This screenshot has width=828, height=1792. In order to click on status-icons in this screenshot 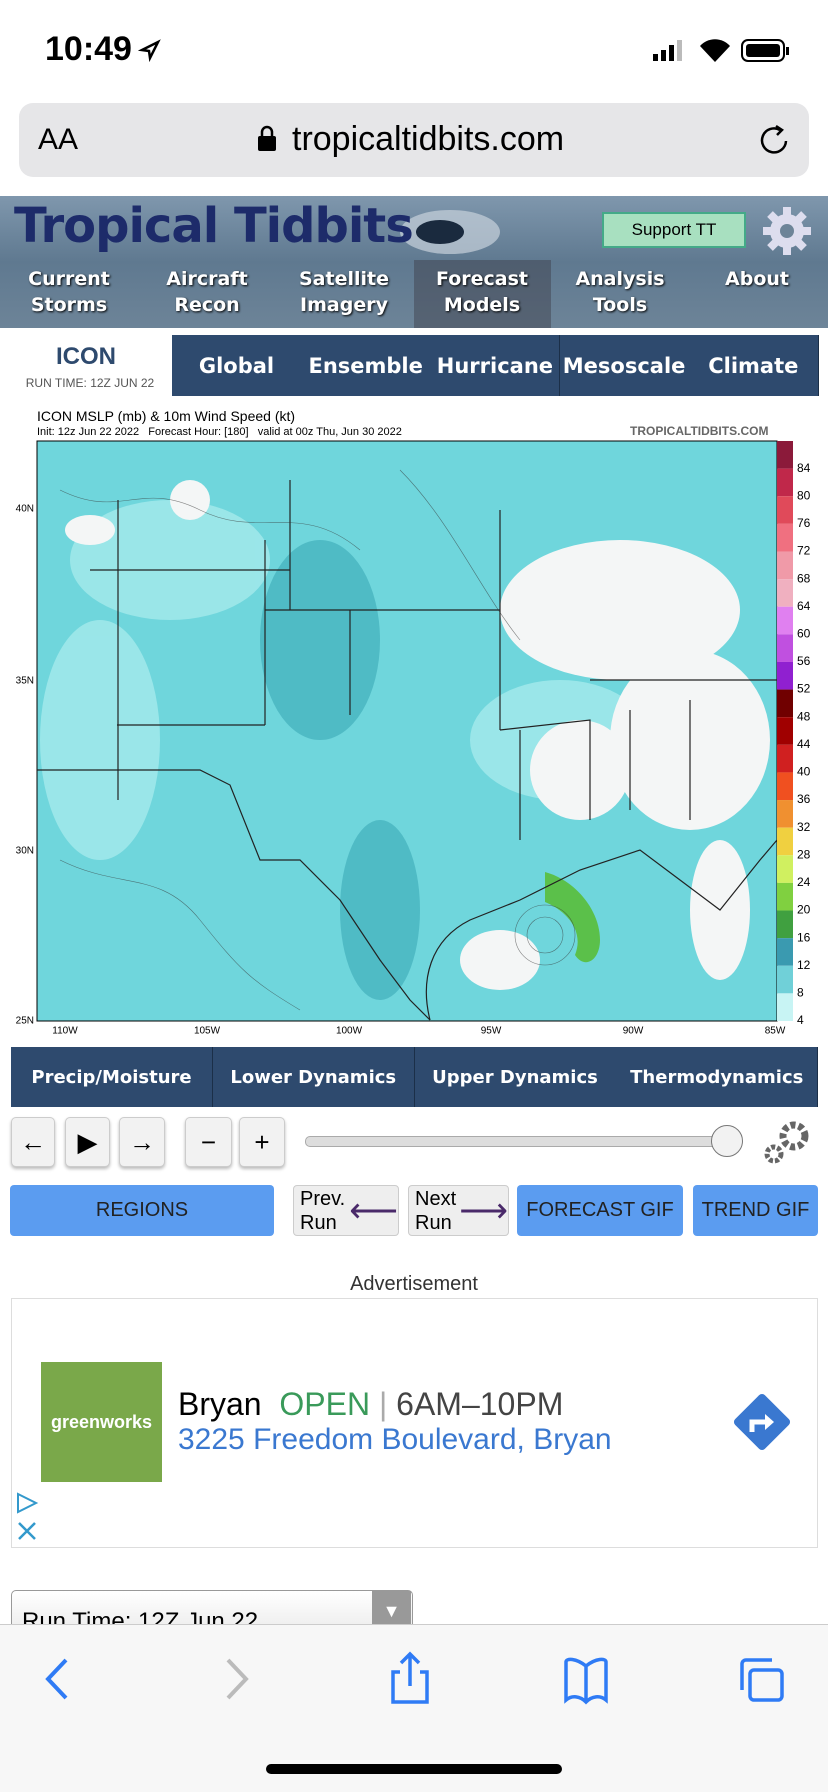, I will do `click(721, 50)`.